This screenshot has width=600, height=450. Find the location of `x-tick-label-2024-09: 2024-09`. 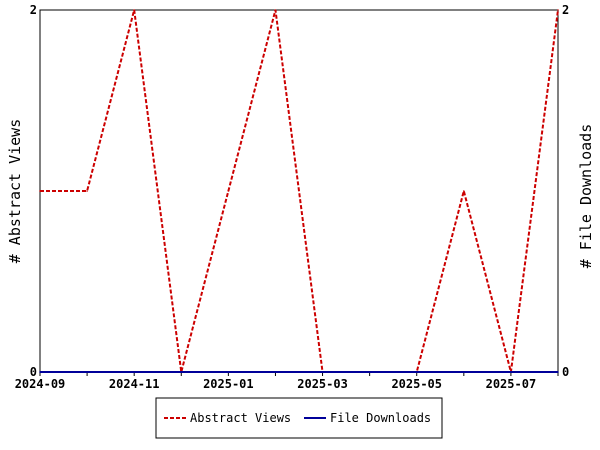

x-tick-label-2024-09: 2024-09 is located at coordinates (40, 384).